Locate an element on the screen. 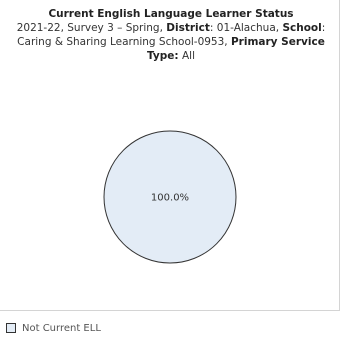 This screenshot has width=344, height=364. subtitle-service-label: Primary Service Type: is located at coordinates (236, 49).